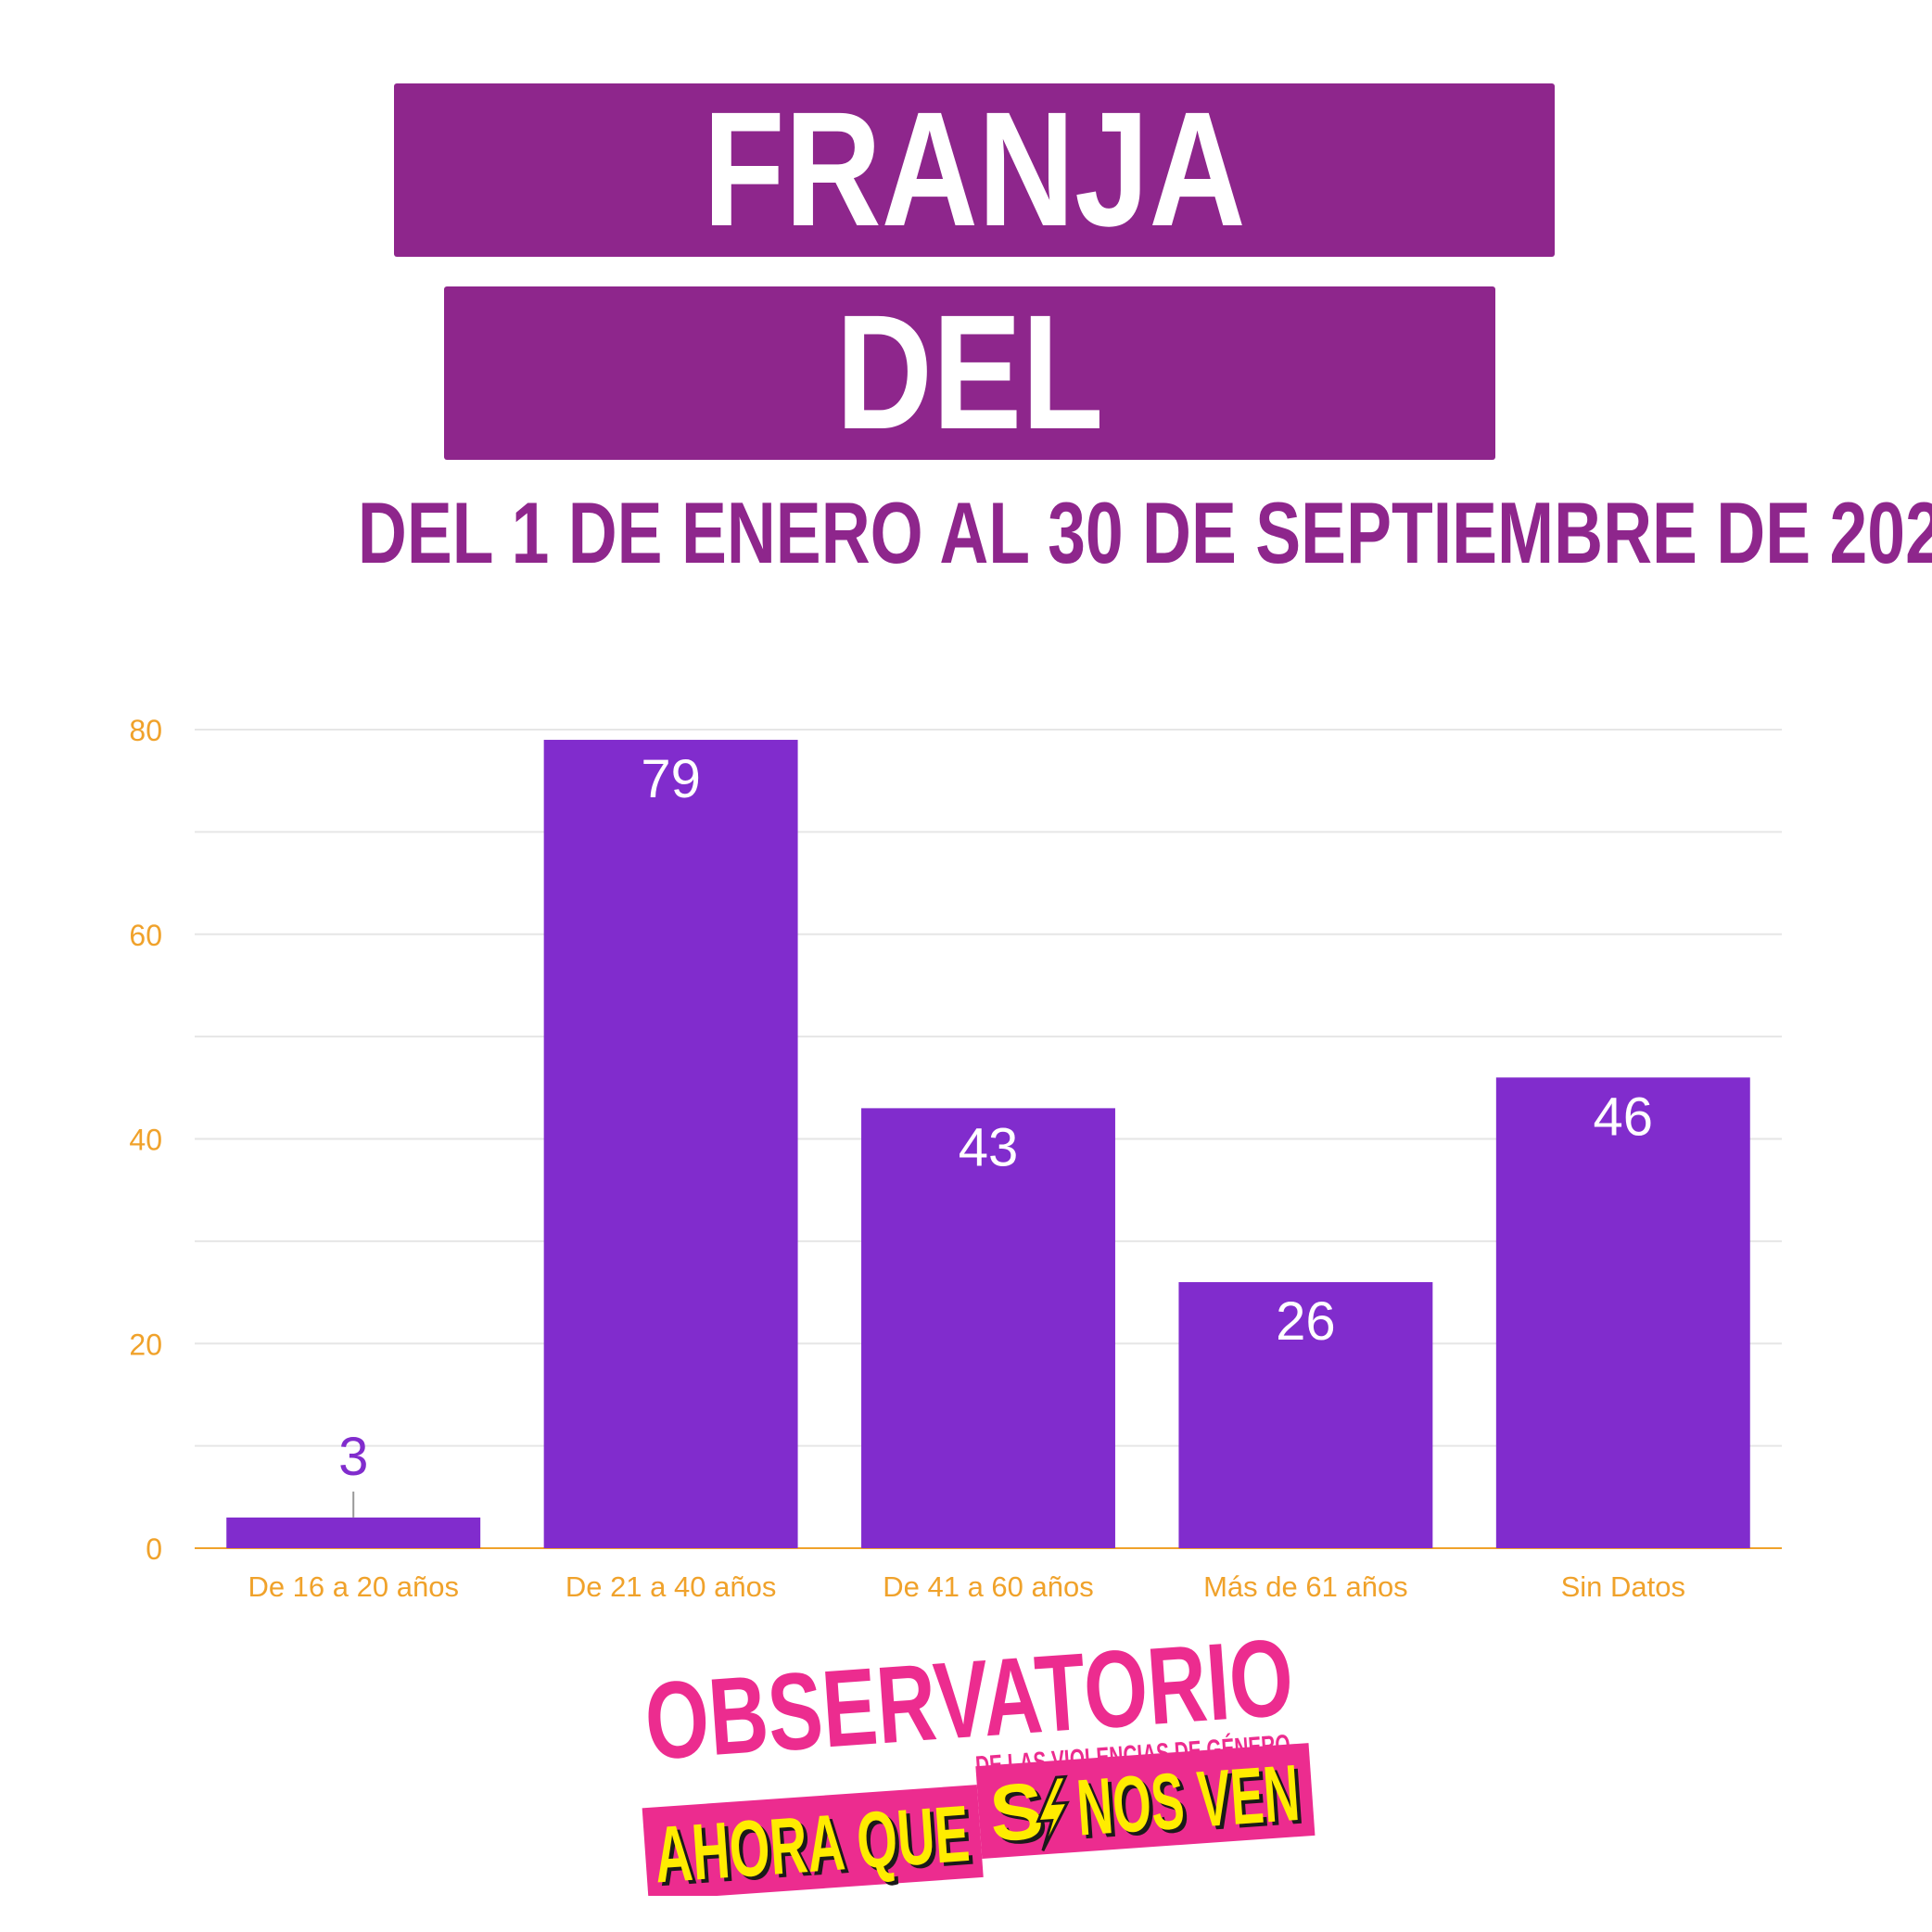  I want to click on logo-pink-band-left, so click(813, 1840).